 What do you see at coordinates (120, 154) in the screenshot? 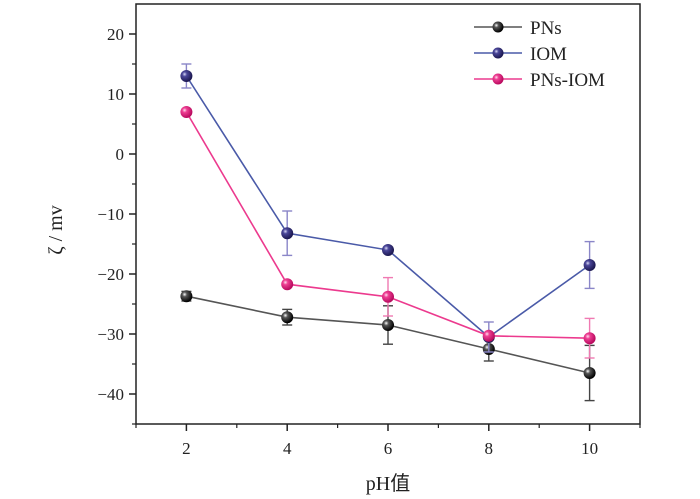
I see `y-tick-label: 0` at bounding box center [120, 154].